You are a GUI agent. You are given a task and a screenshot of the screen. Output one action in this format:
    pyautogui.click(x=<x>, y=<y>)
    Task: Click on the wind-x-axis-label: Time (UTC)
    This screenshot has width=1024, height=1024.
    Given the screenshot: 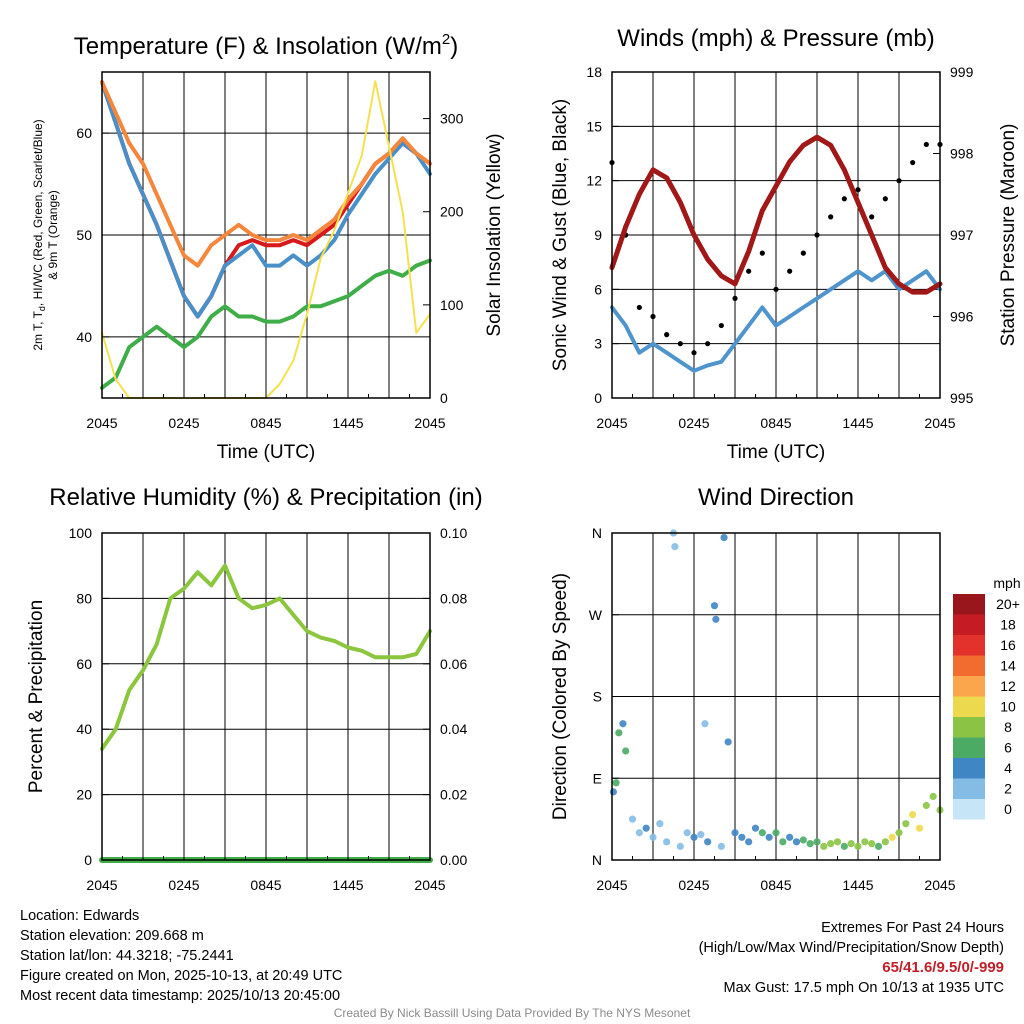 What is the action you would take?
    pyautogui.click(x=776, y=452)
    